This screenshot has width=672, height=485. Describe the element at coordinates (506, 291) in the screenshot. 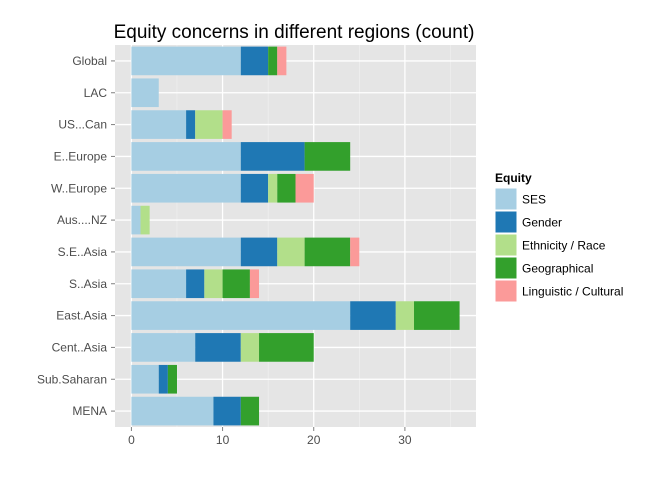

I see `legend-key-linguistic-cultural` at that location.